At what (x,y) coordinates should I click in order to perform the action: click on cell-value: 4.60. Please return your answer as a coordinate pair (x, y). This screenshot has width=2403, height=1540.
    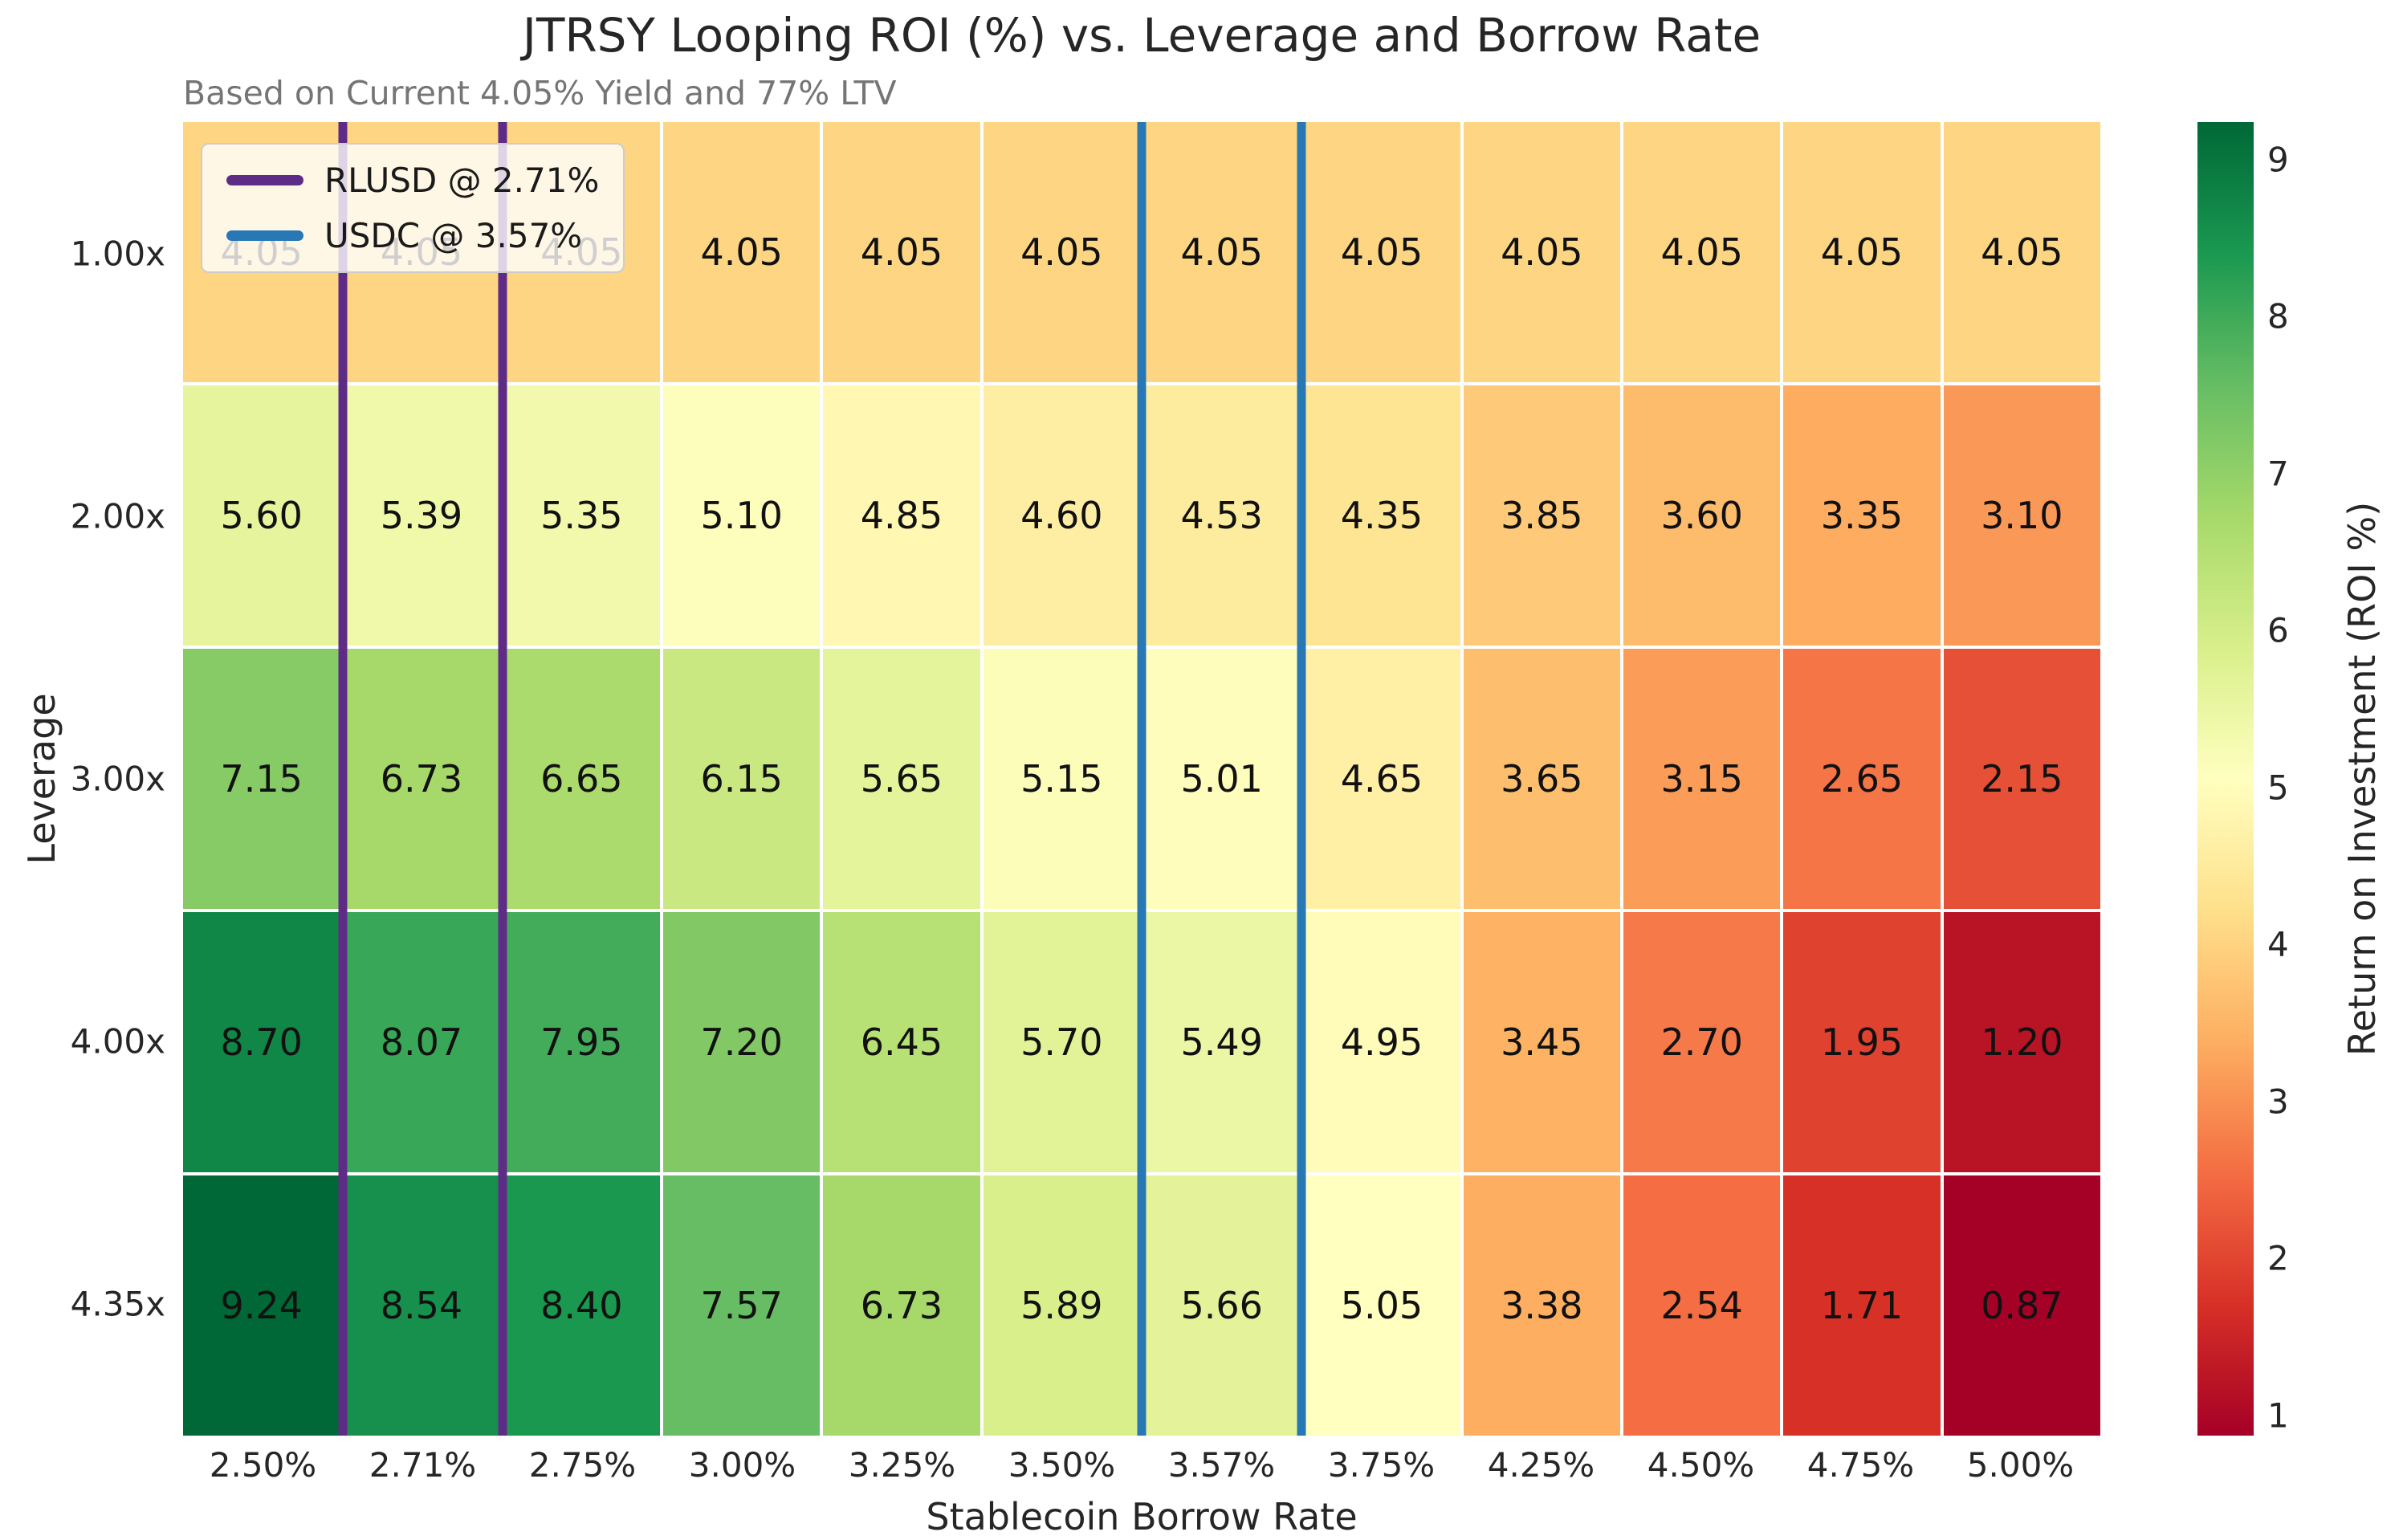
    Looking at the image, I should click on (1061, 515).